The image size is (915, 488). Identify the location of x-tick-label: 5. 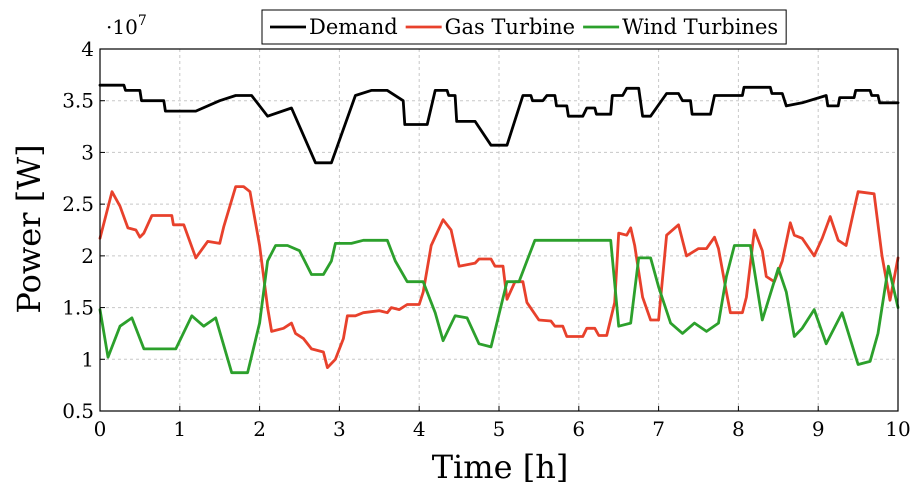
(499, 429).